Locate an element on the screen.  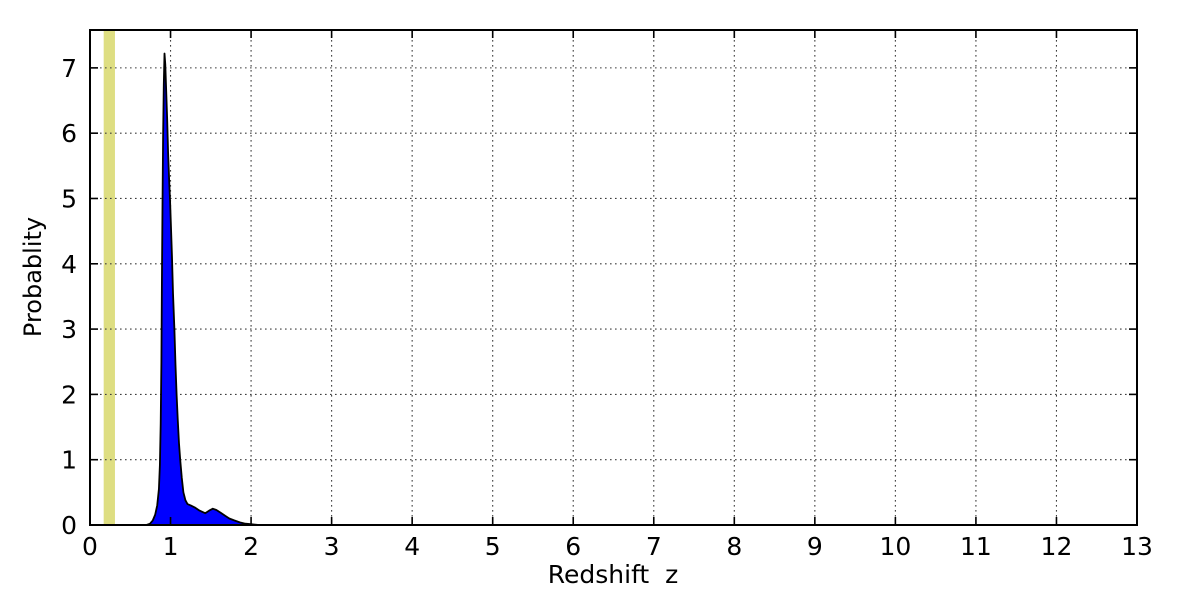
x-tick-label: 12 is located at coordinates (1057, 546).